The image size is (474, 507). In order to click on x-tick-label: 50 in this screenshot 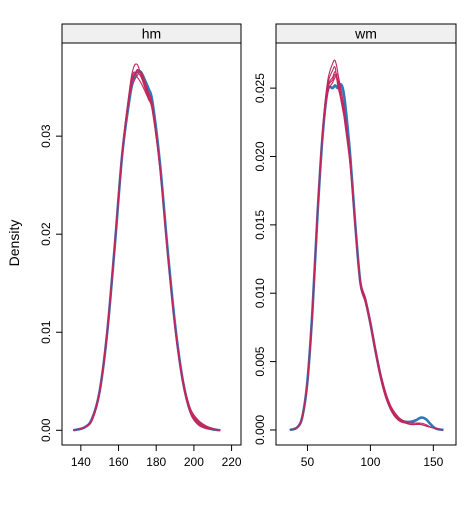, I will do `click(308, 462)`.